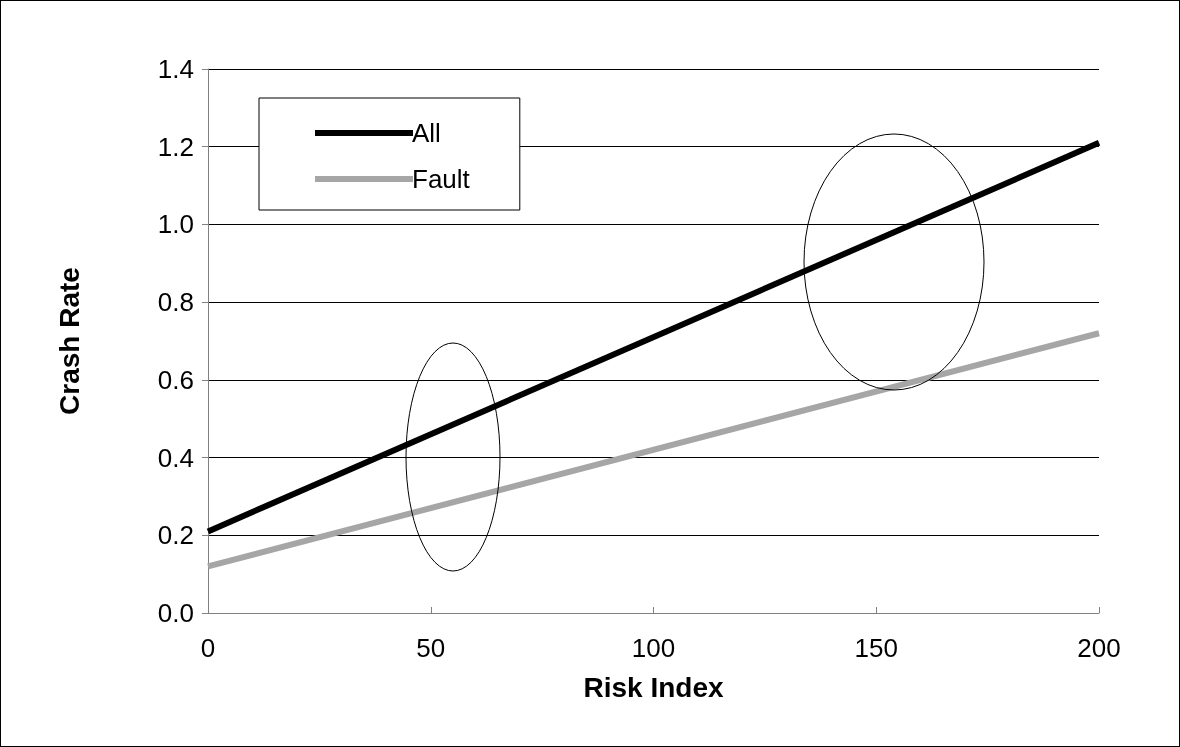  I want to click on y-axis-title: Crash Rate, so click(69, 341).